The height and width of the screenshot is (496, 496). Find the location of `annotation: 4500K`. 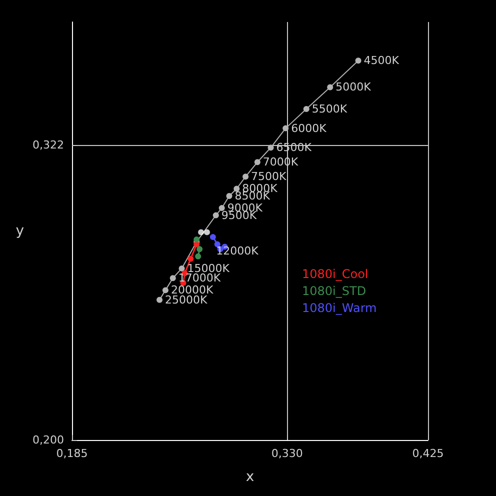

annotation: 4500K is located at coordinates (382, 61).